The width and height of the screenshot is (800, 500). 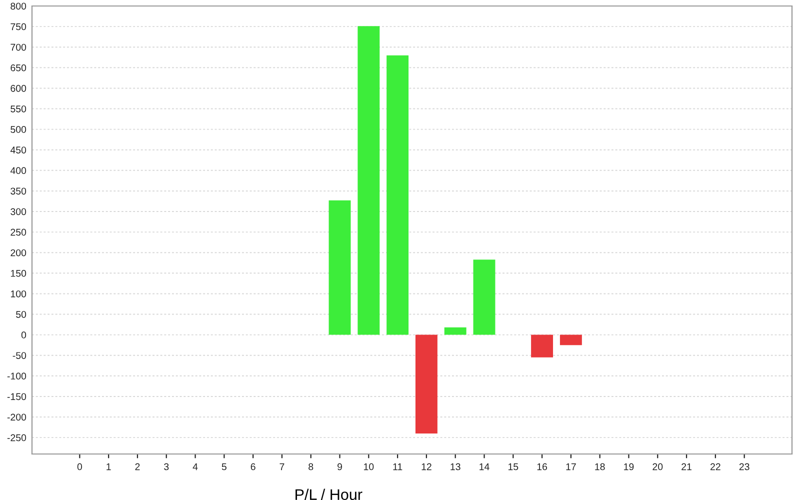 What do you see at coordinates (18, 68) in the screenshot?
I see `y-tick-label: 650` at bounding box center [18, 68].